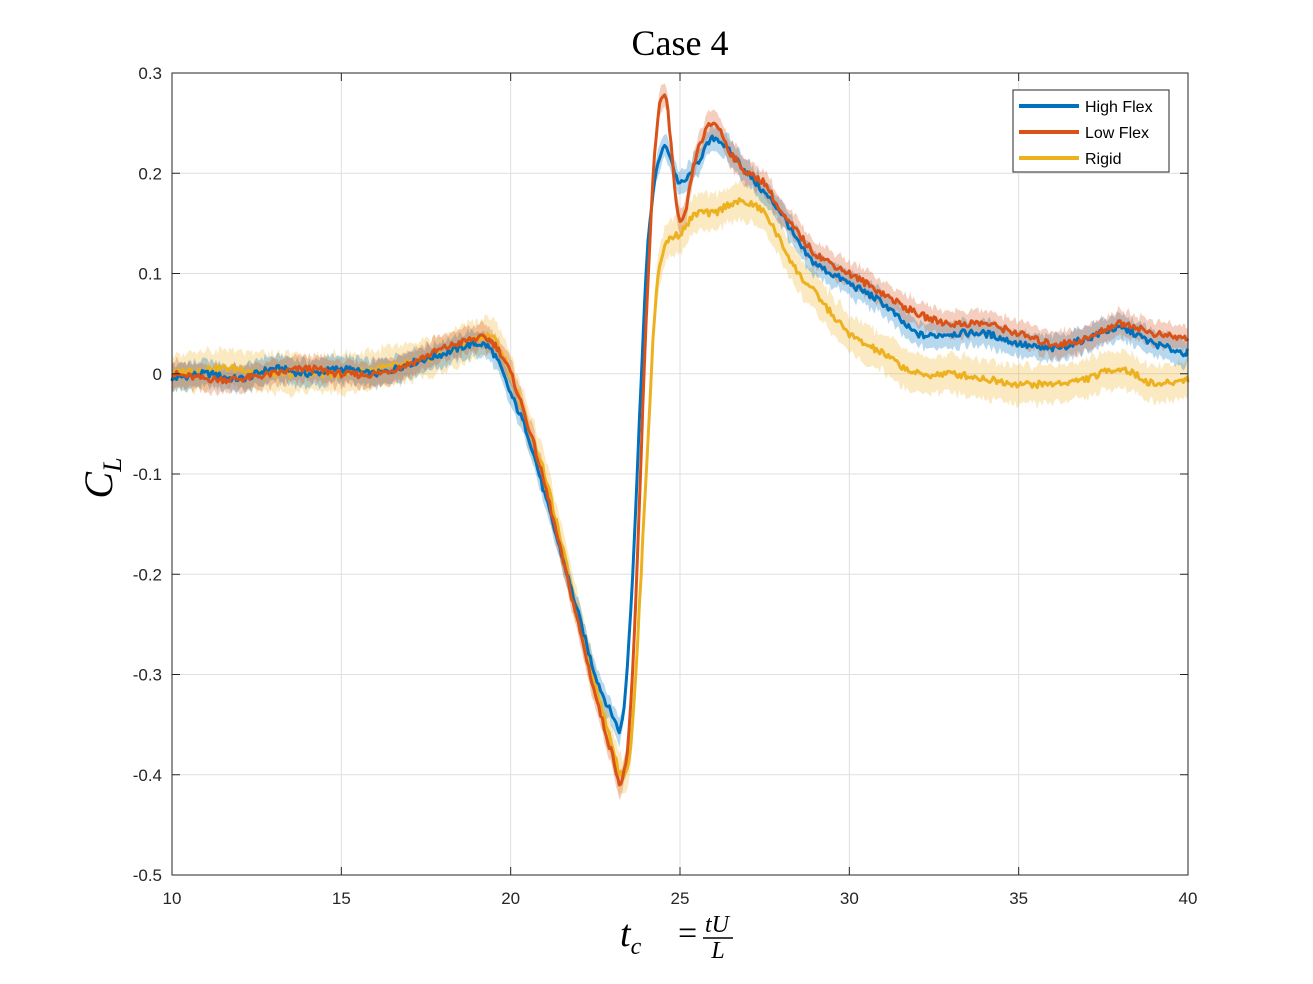 Image resolution: width=1313 pixels, height=984 pixels. I want to click on chart-title: Case 4, so click(680, 43).